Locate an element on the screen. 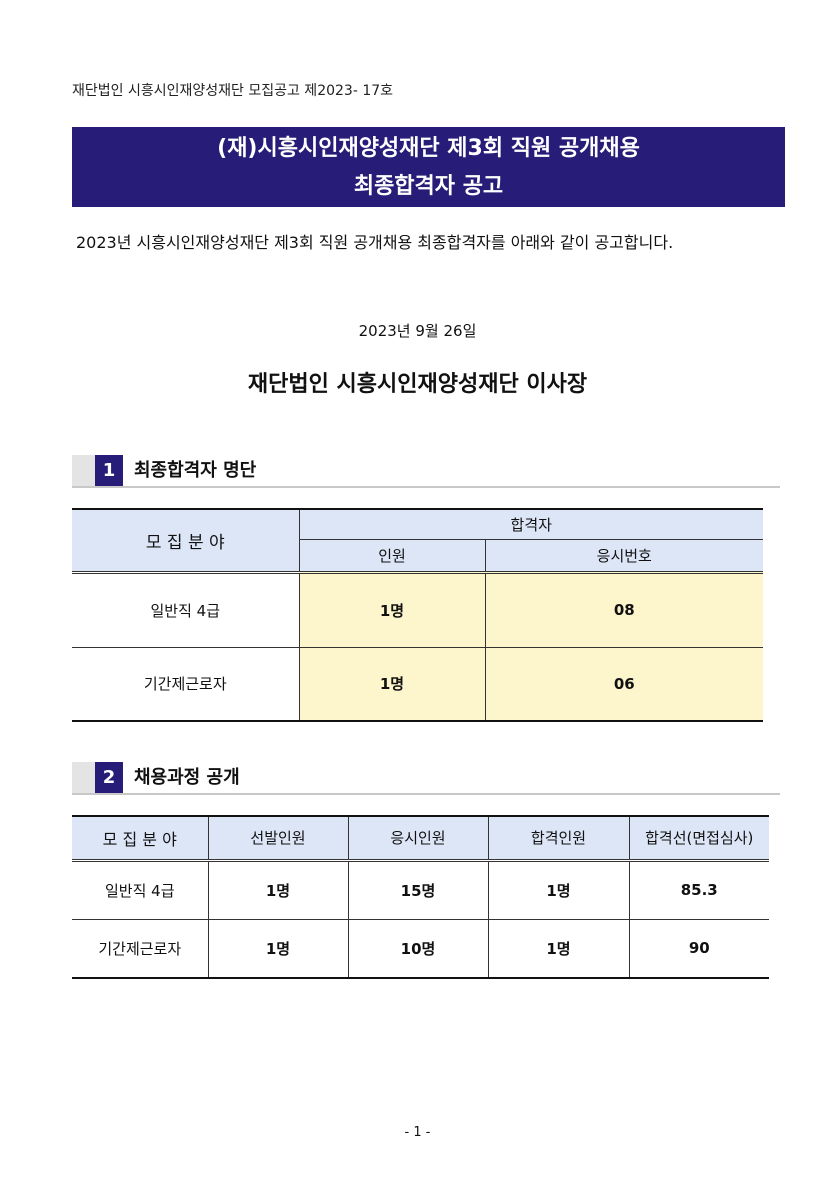 This screenshot has height=1181, width=835. section-title: 최종합격자 명단 is located at coordinates (195, 470).